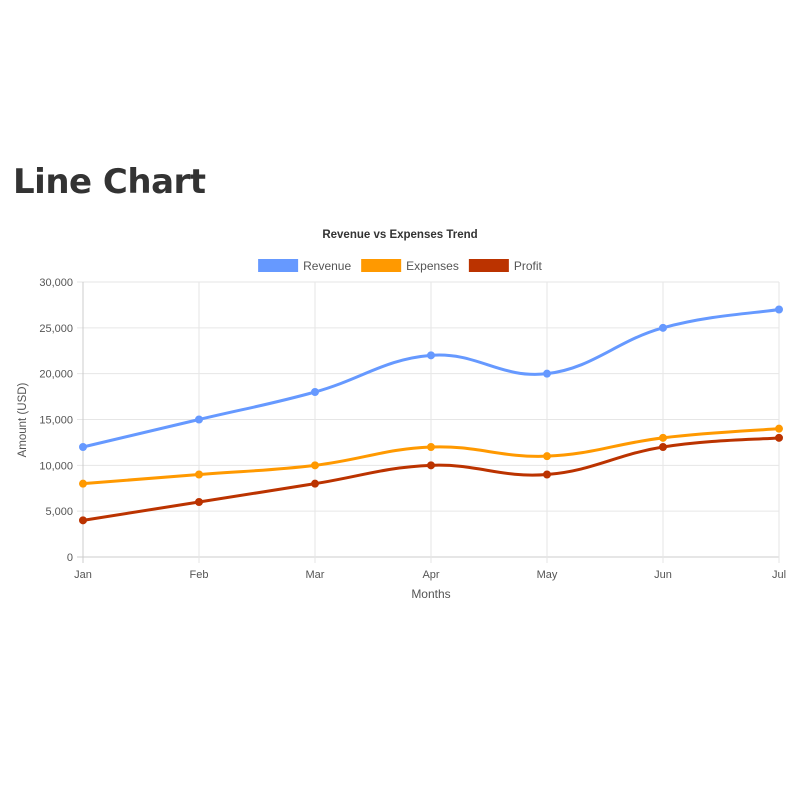 This screenshot has width=800, height=800. Describe the element at coordinates (430, 594) in the screenshot. I see `x-axis-label: Months` at that location.